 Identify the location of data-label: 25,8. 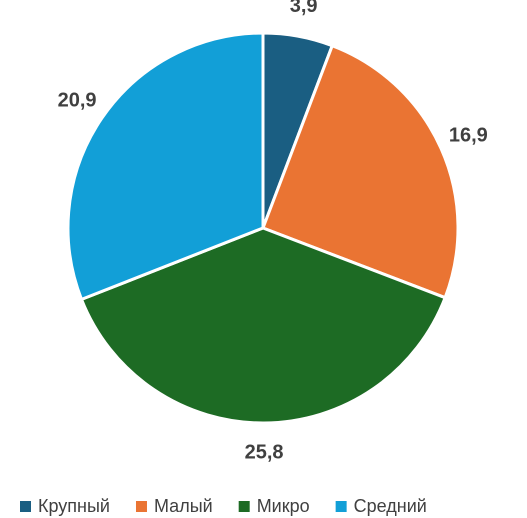
(264, 452).